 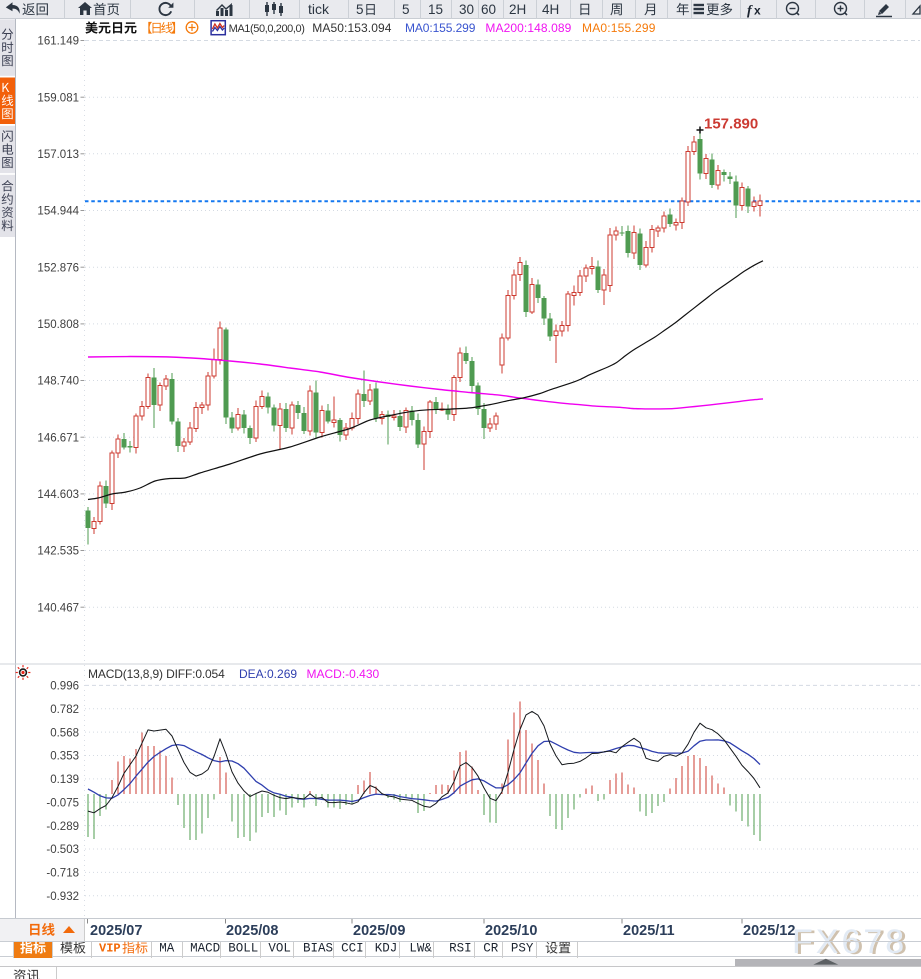 I want to click on svg-text: 159.081, so click(x=58, y=98).